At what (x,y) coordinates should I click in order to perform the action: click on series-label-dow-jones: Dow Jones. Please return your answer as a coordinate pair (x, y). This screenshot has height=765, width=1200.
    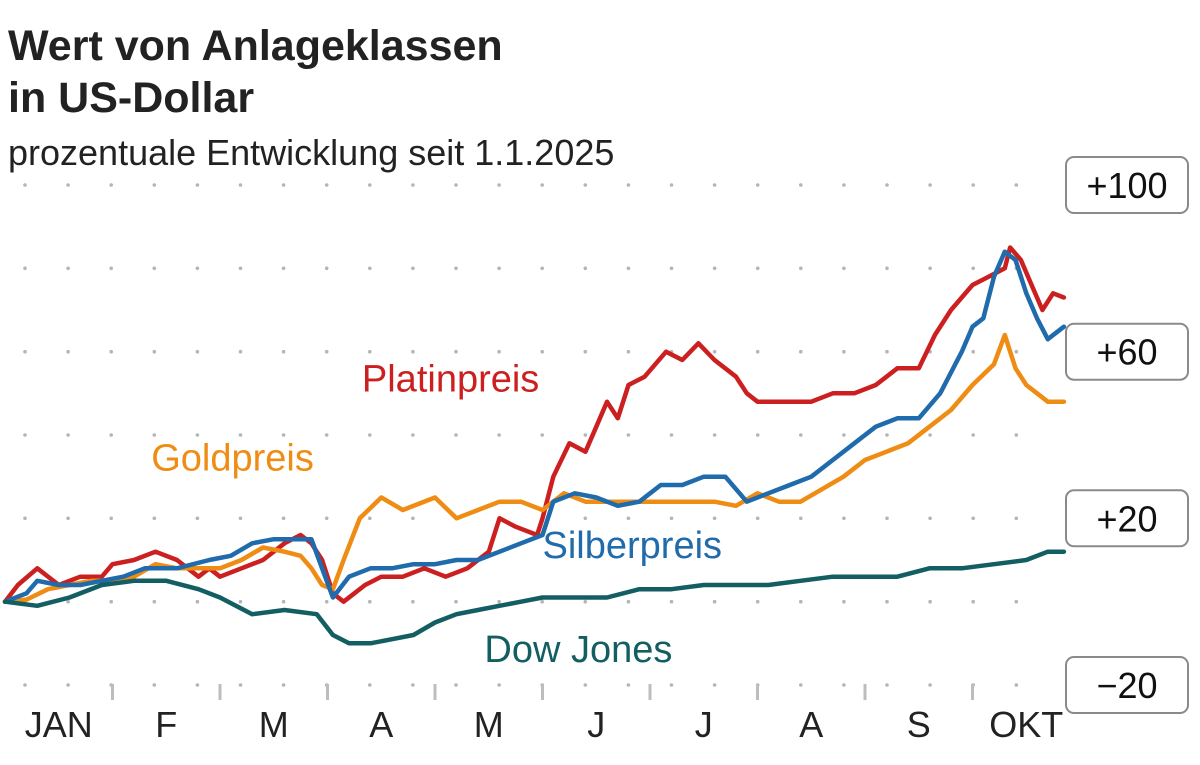
    Looking at the image, I should click on (578, 650).